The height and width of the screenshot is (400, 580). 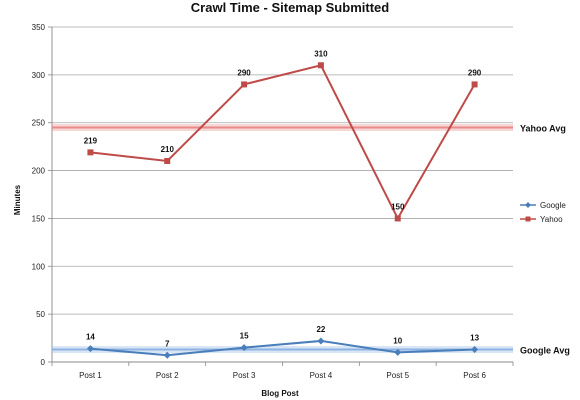 What do you see at coordinates (321, 375) in the screenshot?
I see `x-tick-label-4: Post 4` at bounding box center [321, 375].